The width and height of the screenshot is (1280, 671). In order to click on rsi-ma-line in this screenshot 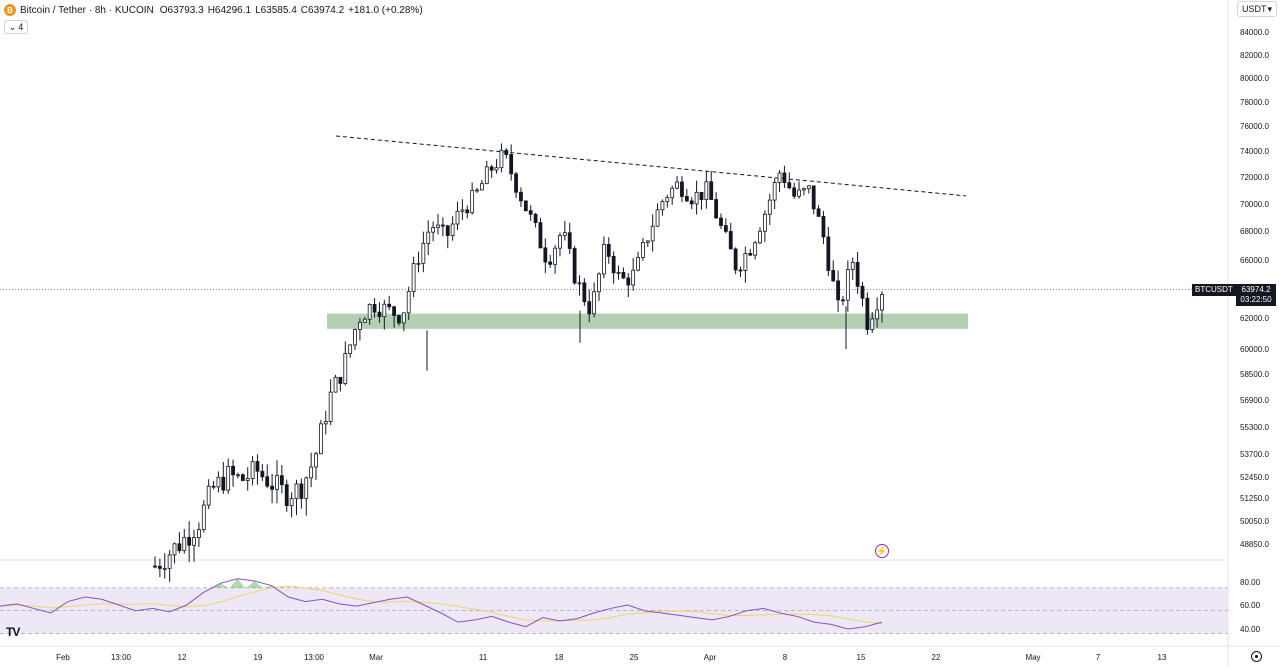, I will do `click(441, 604)`.